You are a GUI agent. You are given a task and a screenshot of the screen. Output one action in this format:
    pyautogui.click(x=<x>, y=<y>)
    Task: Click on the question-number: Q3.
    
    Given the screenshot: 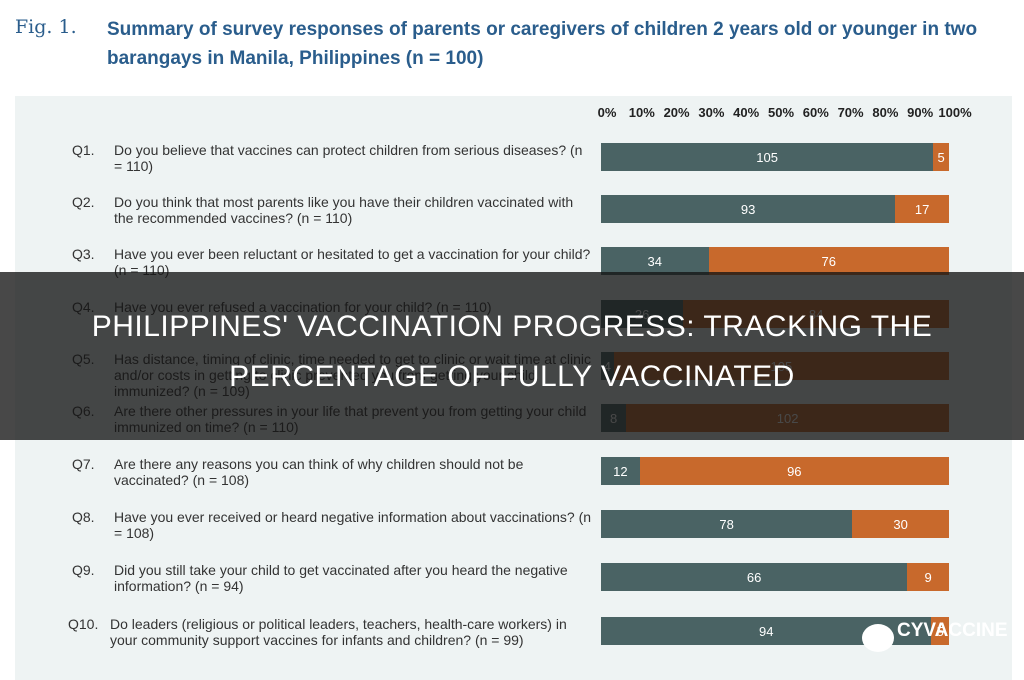 What is the action you would take?
    pyautogui.click(x=83, y=254)
    